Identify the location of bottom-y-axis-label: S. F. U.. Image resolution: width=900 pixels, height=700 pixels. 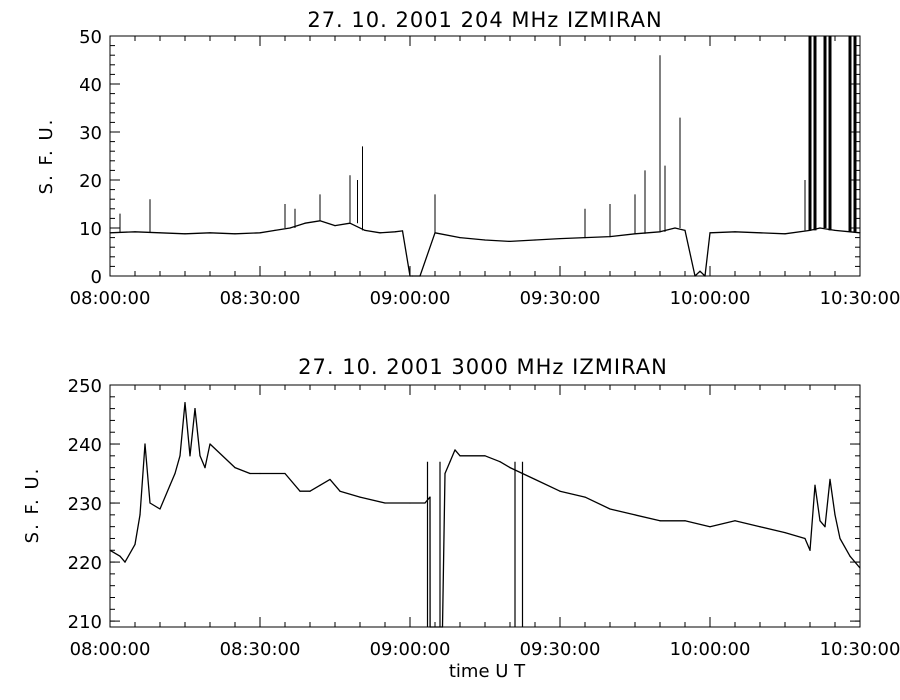
(32, 505).